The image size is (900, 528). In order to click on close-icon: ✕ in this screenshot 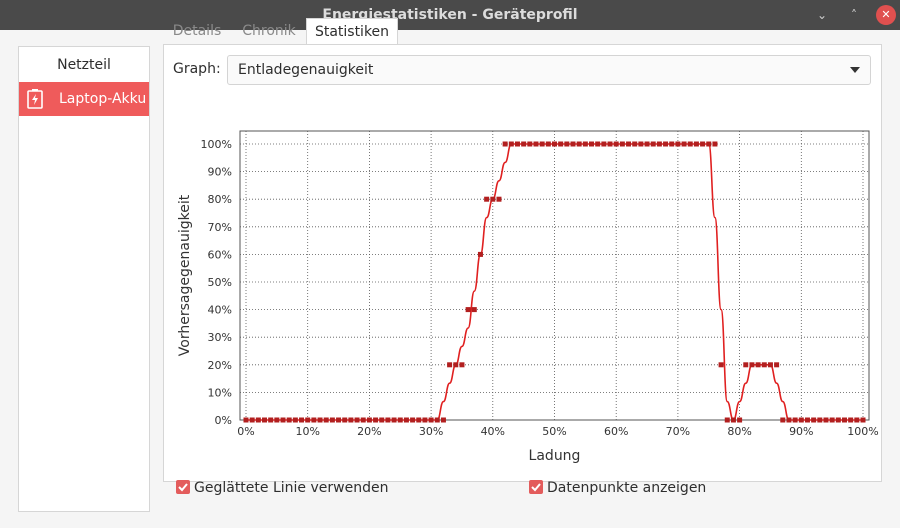, I will do `click(886, 15)`.